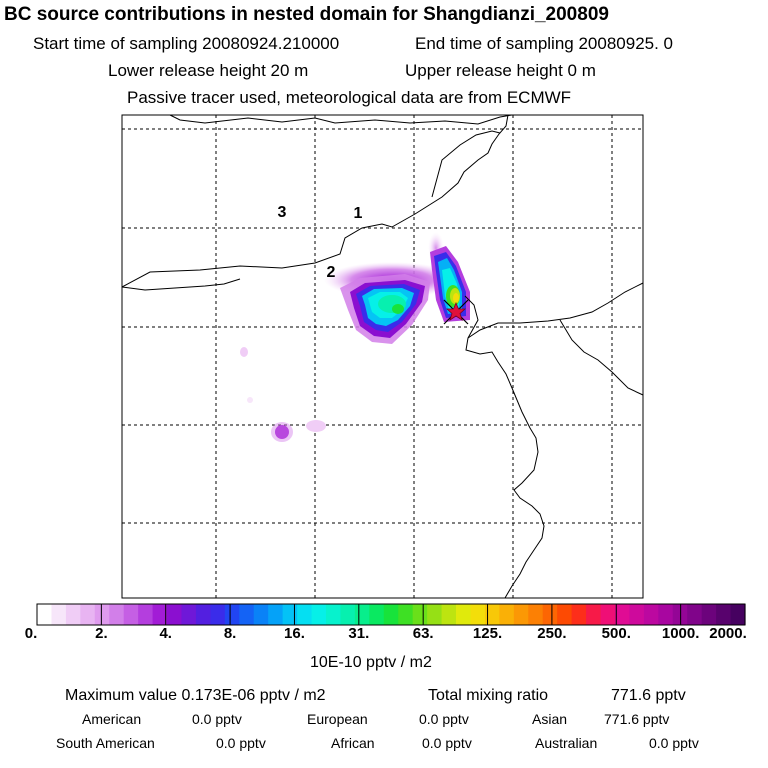 The image size is (768, 768). What do you see at coordinates (550, 719) in the screenshot?
I see `region-name-asian: Asian` at bounding box center [550, 719].